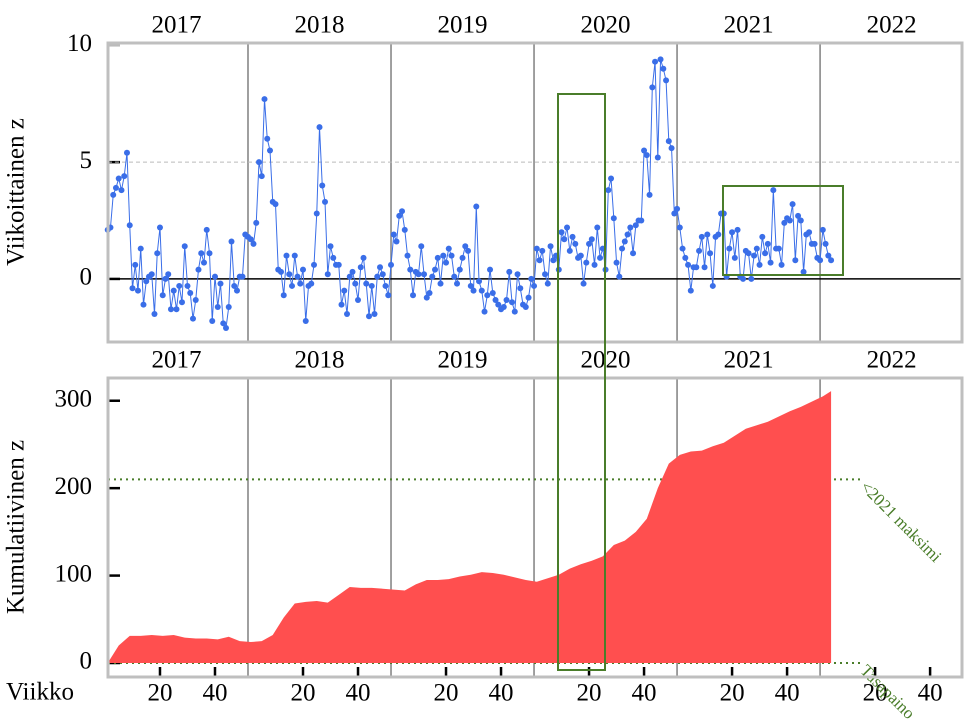 The width and height of the screenshot is (971, 720). Describe the element at coordinates (892, 360) in the screenshot. I see `year-label: 2022` at that location.